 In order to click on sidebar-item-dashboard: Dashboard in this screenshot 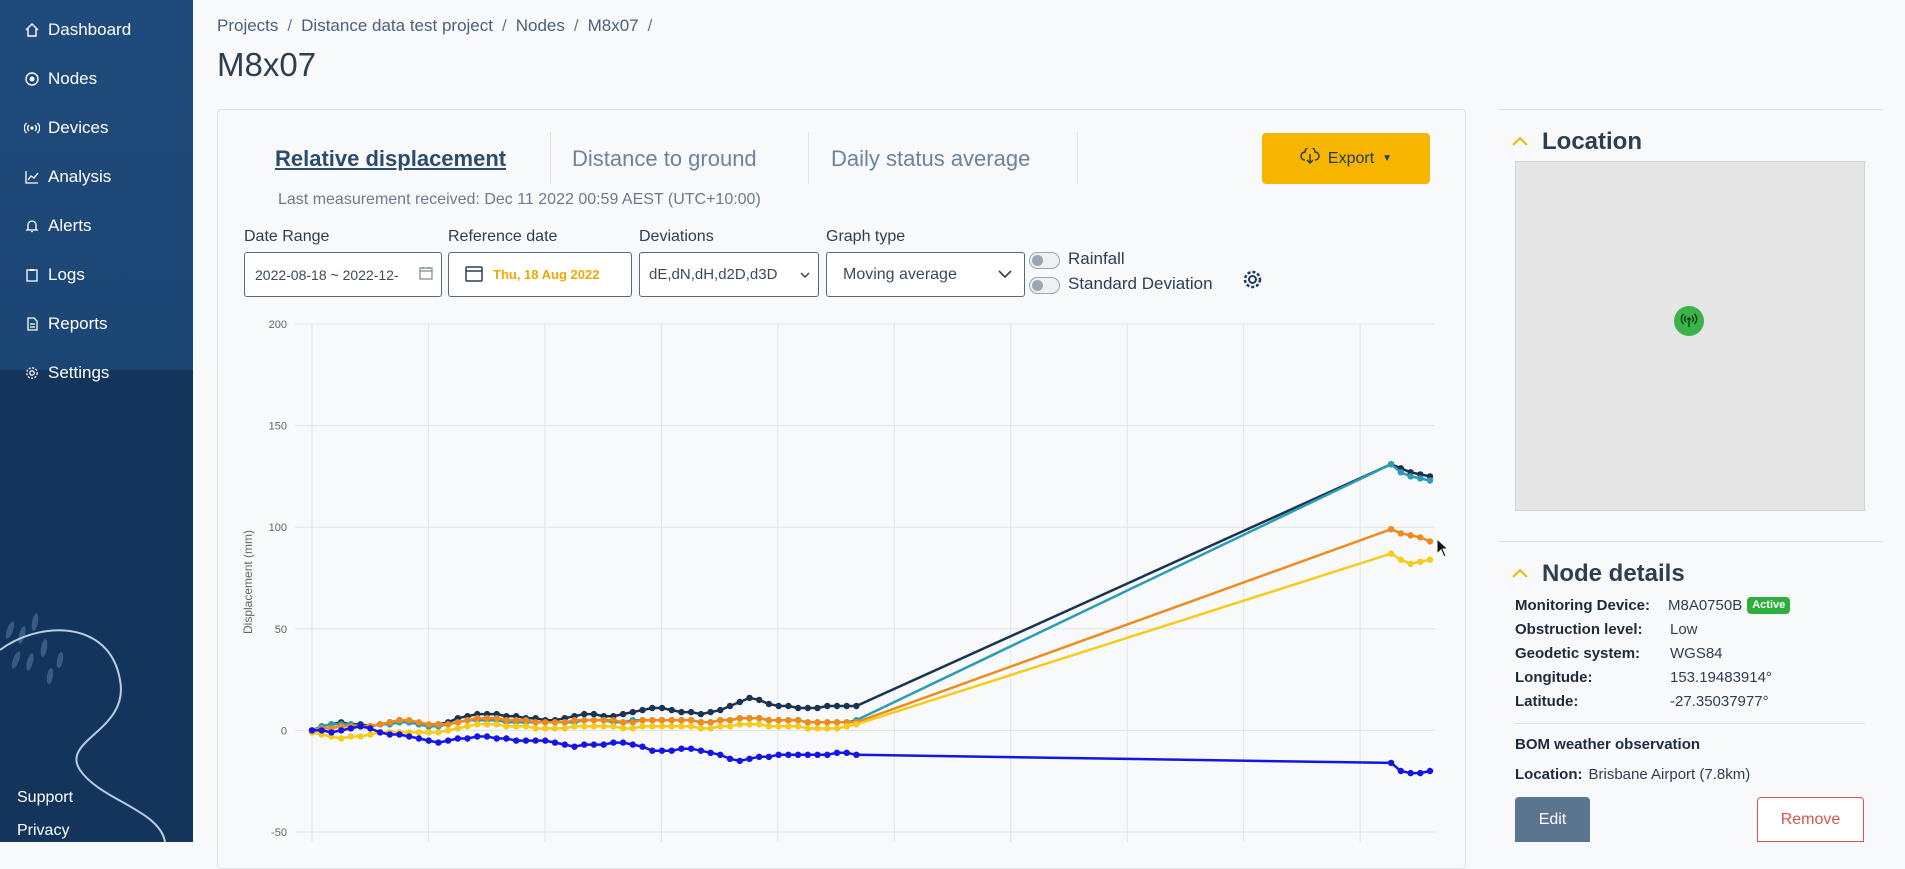, I will do `click(77, 30)`.